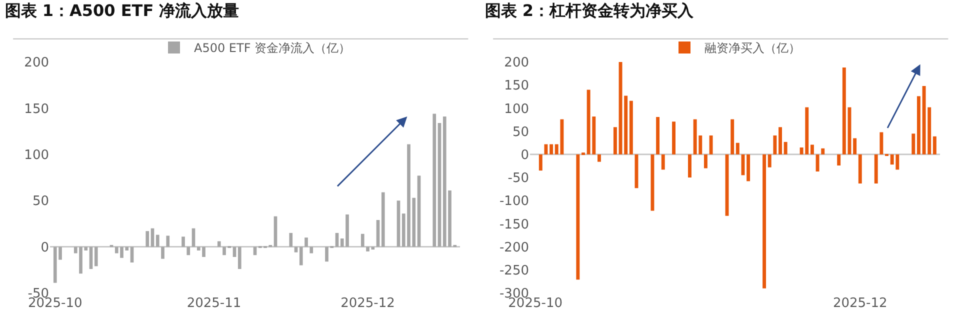 Image resolution: width=960 pixels, height=335 pixels. I want to click on chart-title: 图表 1：A500 ETF 净流入放量, so click(122, 10).